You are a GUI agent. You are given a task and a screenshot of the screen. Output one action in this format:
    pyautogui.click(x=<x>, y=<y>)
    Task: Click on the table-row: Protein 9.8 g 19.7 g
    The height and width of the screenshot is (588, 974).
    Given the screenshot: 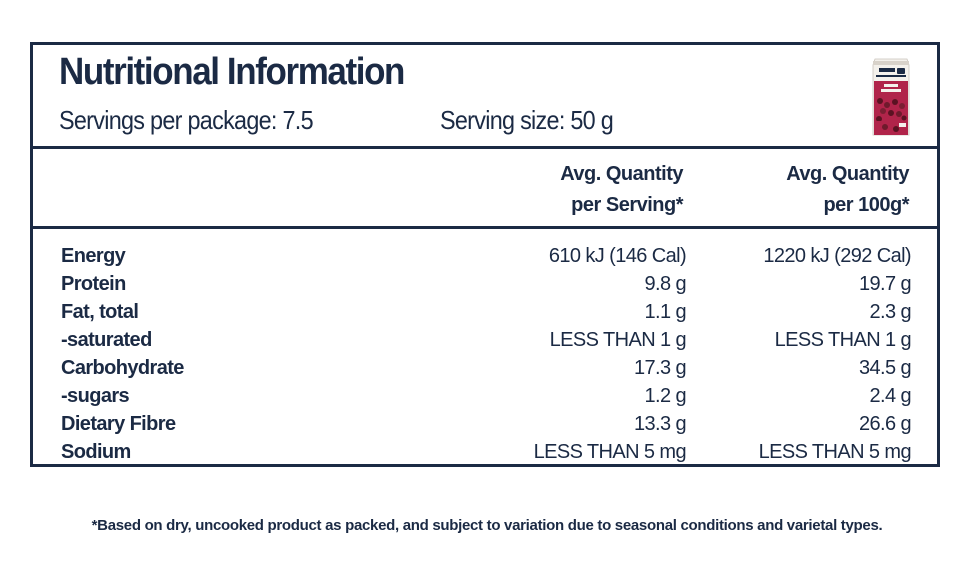 What is the action you would take?
    pyautogui.click(x=485, y=284)
    